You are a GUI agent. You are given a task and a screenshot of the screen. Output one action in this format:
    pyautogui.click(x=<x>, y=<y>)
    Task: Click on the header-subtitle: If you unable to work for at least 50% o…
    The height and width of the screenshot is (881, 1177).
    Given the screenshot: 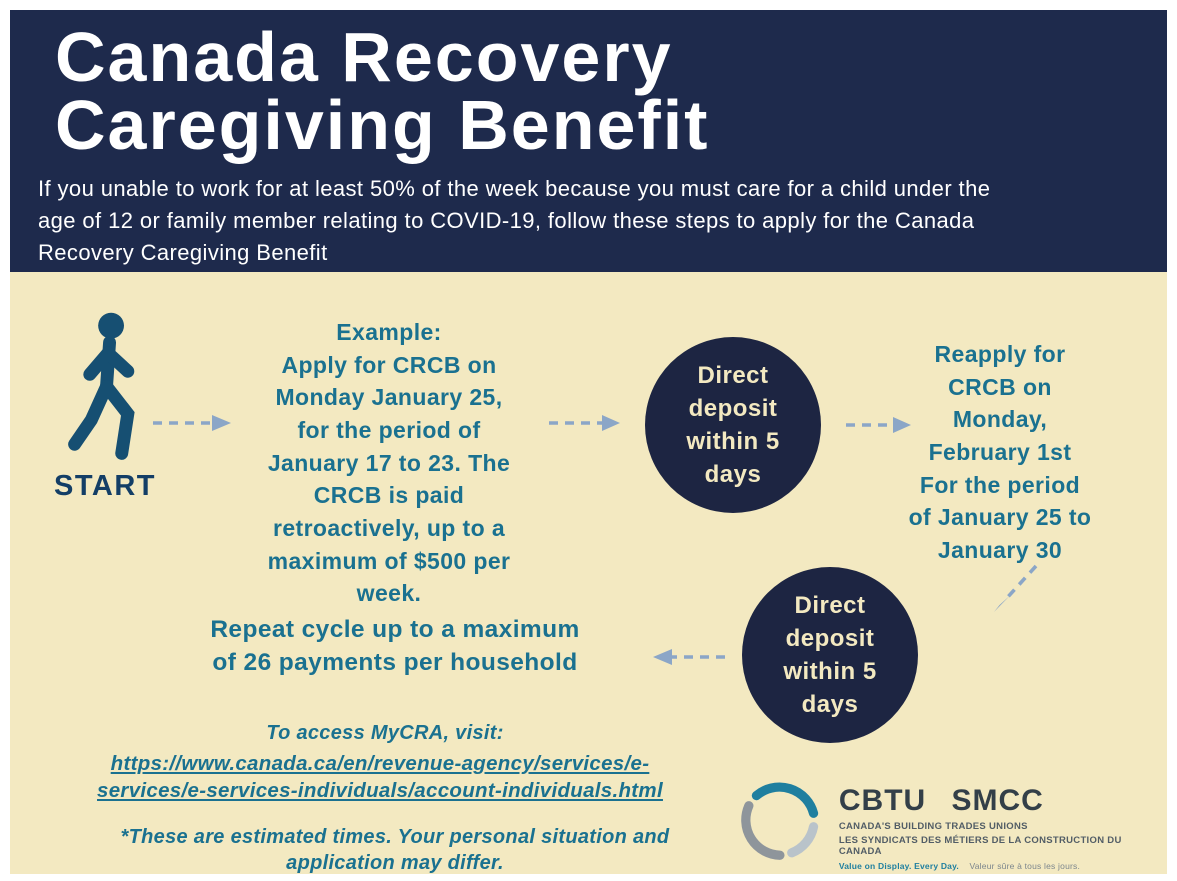 What is the action you would take?
    pyautogui.click(x=514, y=220)
    